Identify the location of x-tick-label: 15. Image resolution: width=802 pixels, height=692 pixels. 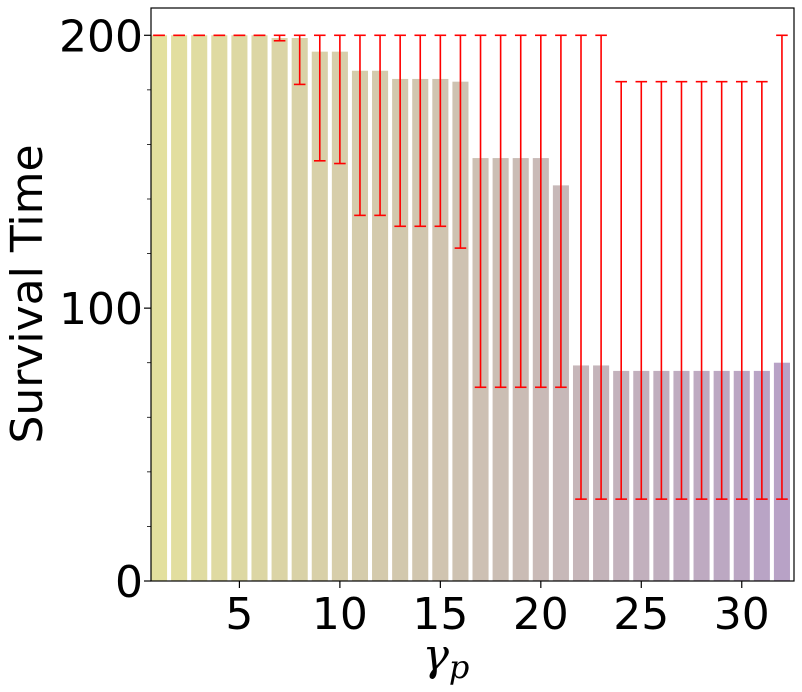
(440, 614).